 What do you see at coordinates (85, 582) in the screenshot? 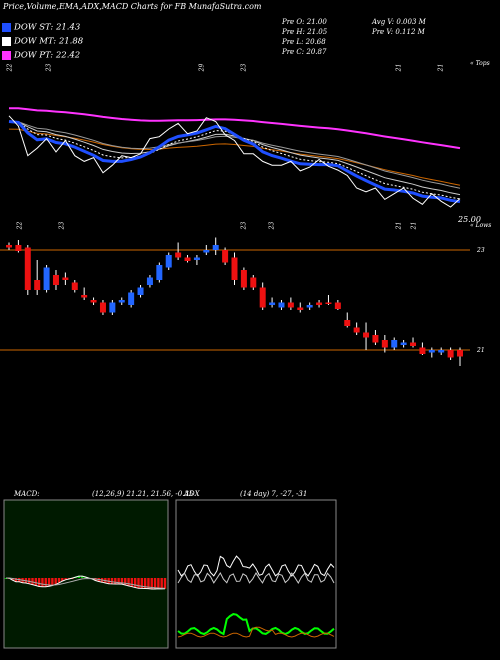
I see `macd-line` at bounding box center [85, 582].